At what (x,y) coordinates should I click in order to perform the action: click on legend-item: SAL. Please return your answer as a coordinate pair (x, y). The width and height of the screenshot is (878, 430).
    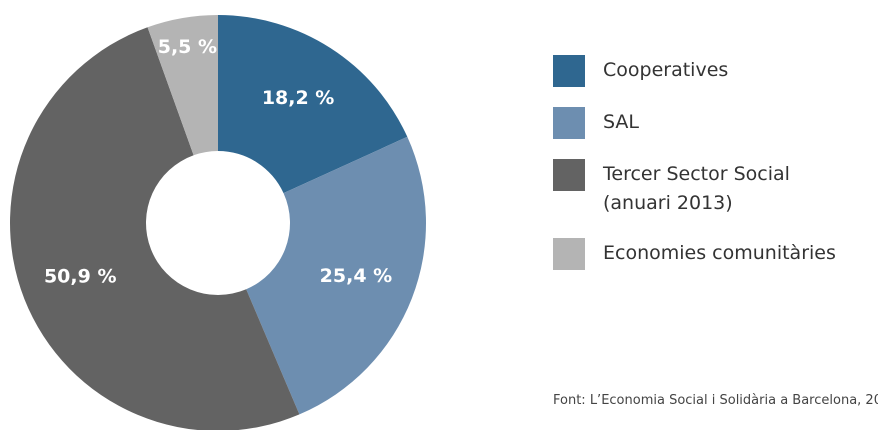
    Looking at the image, I should click on (698, 123).